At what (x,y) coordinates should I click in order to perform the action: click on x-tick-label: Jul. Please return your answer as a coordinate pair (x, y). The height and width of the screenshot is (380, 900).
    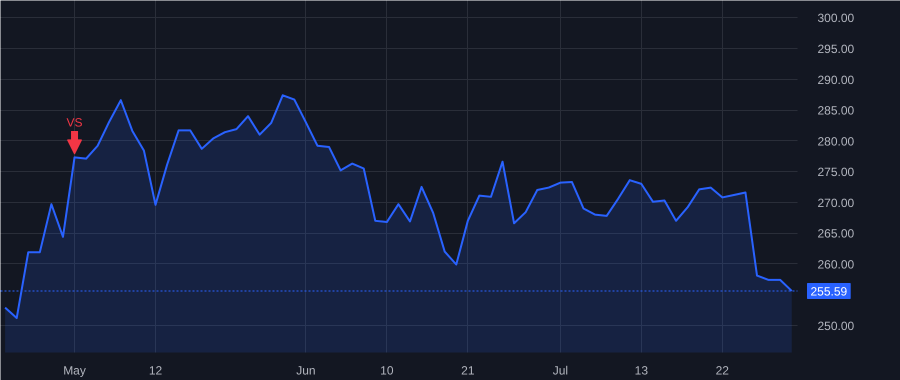
    Looking at the image, I should click on (560, 371).